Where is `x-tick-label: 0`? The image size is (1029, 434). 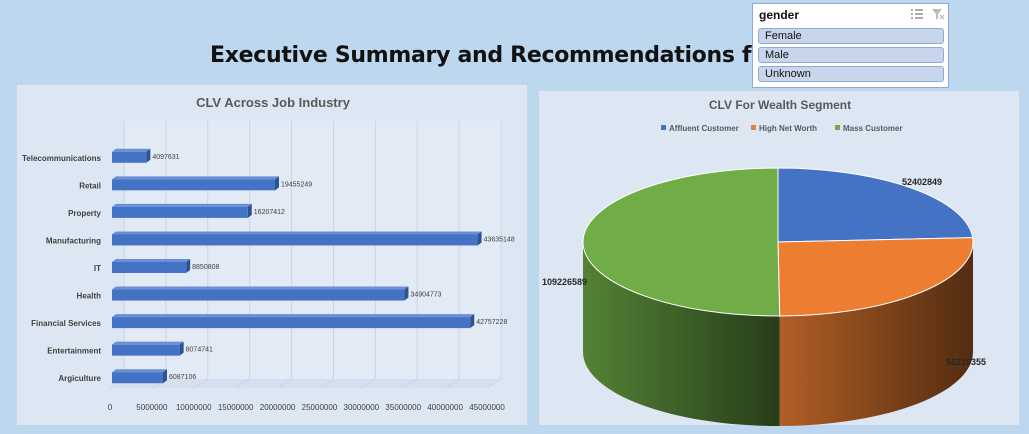 x-tick-label: 0 is located at coordinates (110, 407).